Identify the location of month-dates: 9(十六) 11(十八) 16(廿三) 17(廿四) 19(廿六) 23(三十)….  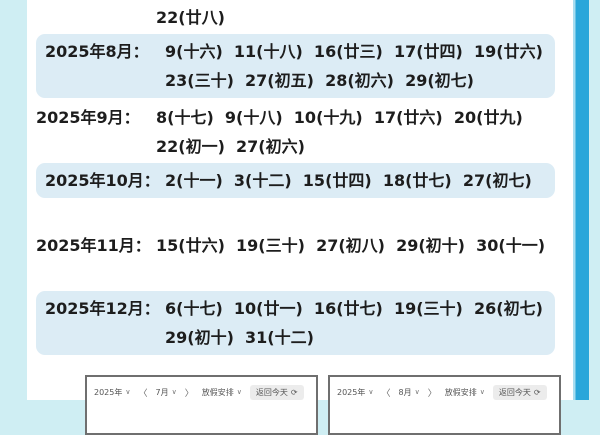
(360, 66).